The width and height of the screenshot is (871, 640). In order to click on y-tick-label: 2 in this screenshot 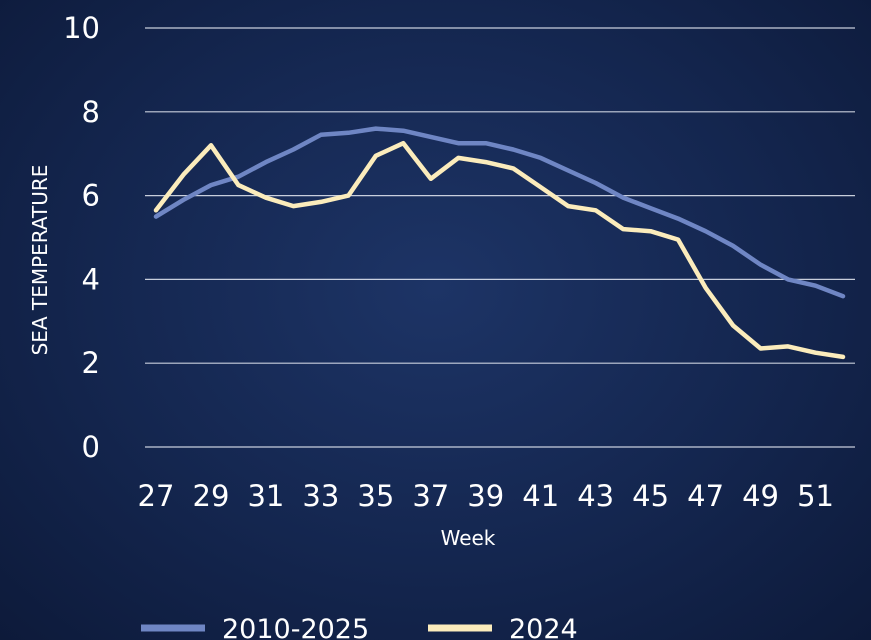, I will do `click(91, 363)`.